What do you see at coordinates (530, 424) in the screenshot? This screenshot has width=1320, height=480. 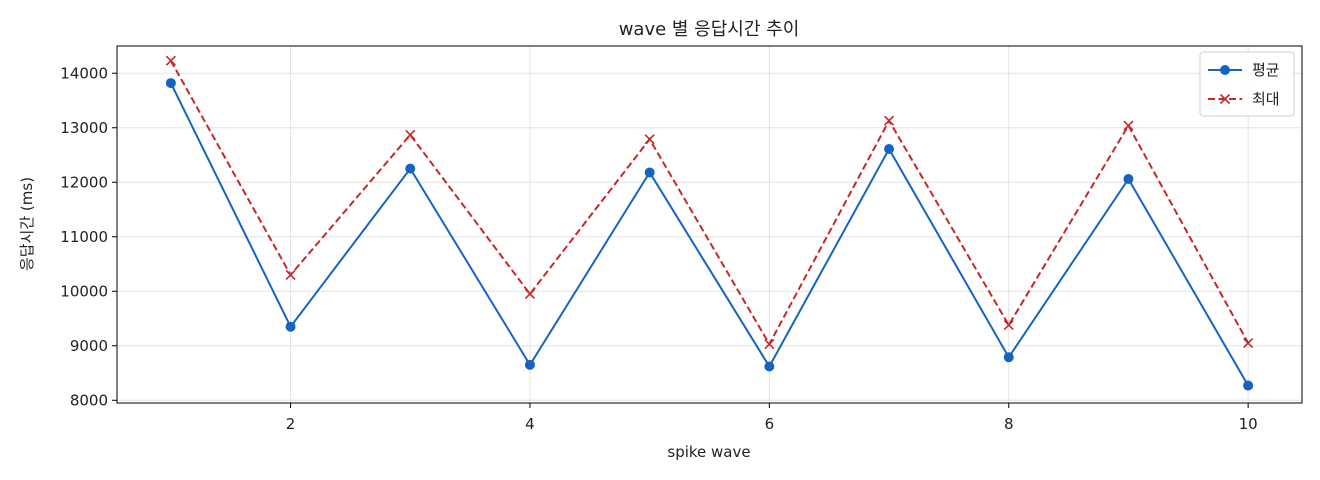 I see `x-tick-label: 4` at bounding box center [530, 424].